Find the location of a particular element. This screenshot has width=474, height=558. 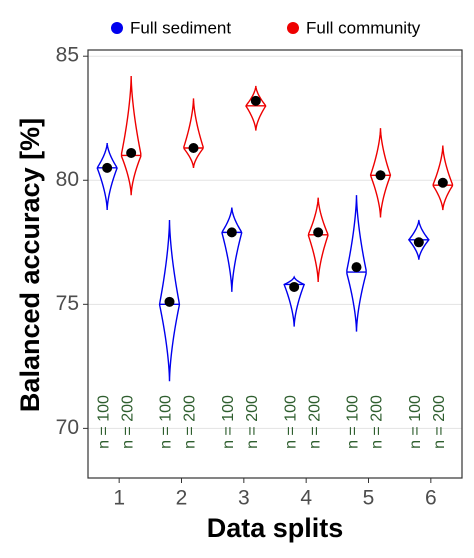

y-axis-title: Balanced accuracy [%] is located at coordinates (30, 265).